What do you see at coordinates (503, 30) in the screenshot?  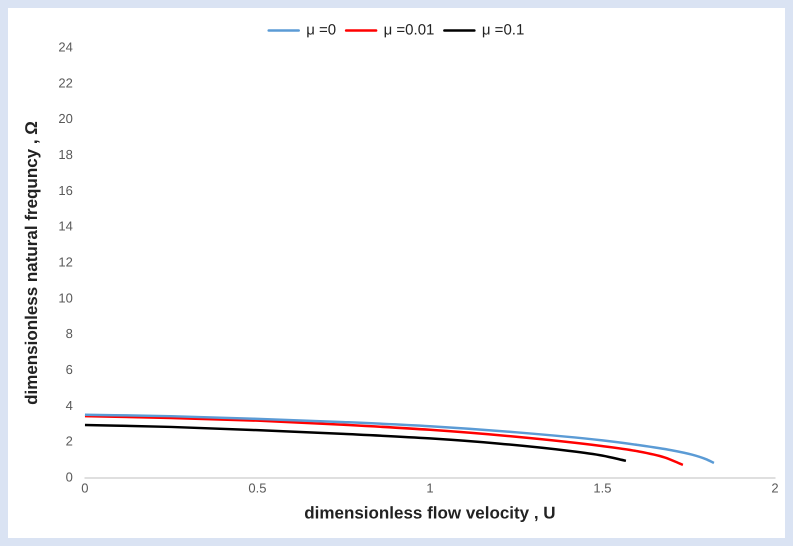 I see `legend-label: μ =0.1` at bounding box center [503, 30].